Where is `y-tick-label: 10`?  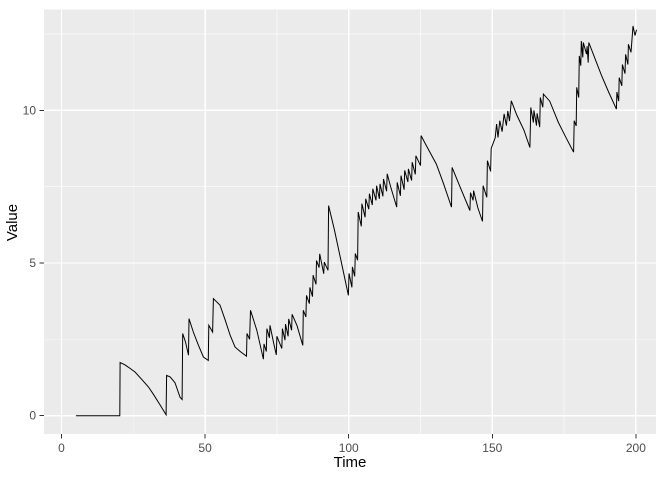
y-tick-label: 10 is located at coordinates (30, 110).